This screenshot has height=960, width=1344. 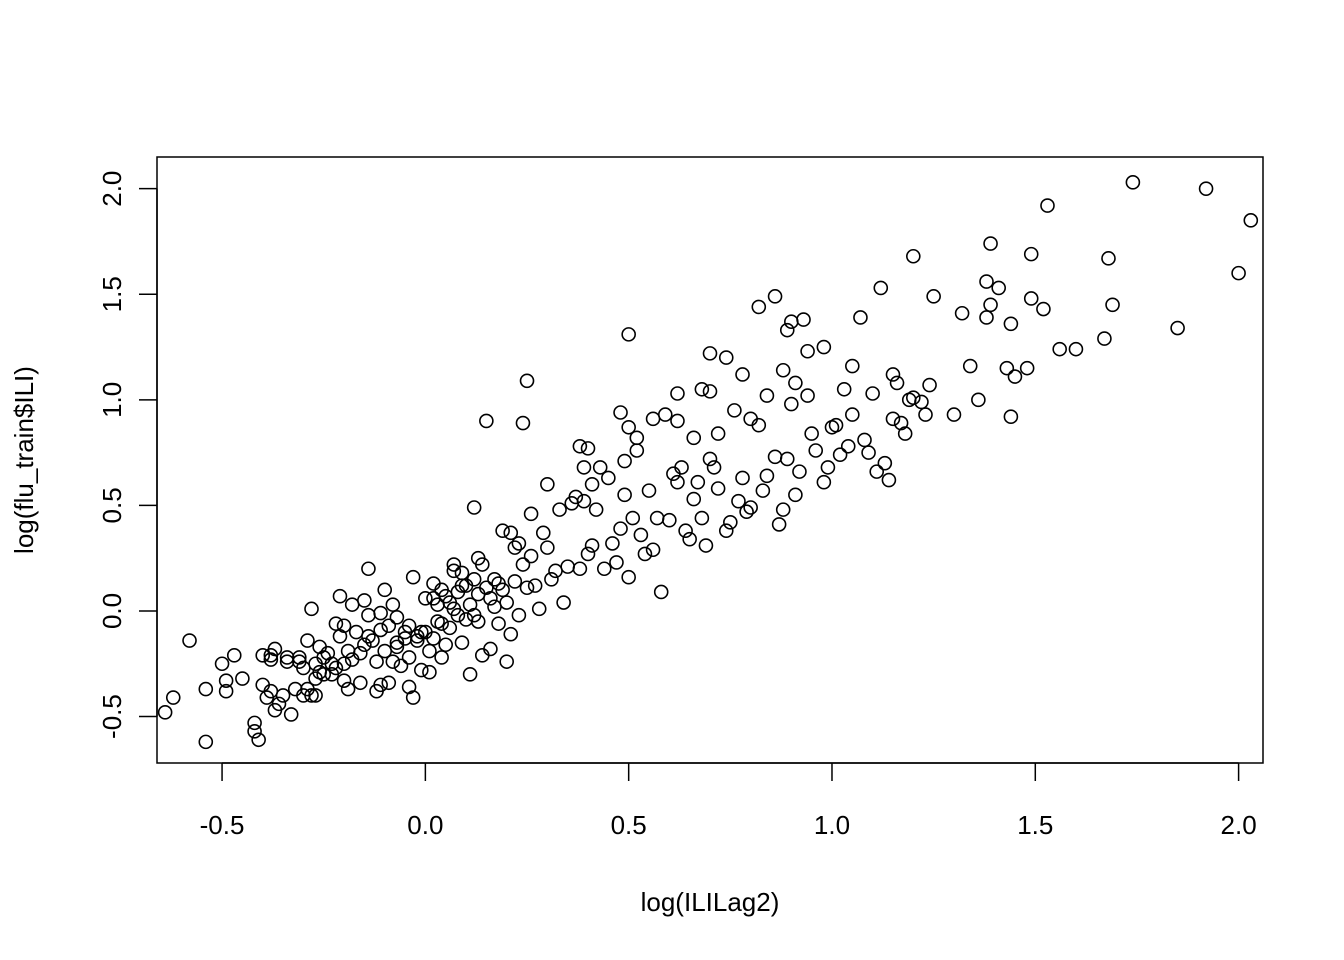 What do you see at coordinates (425, 825) in the screenshot?
I see `x-tick-label: 0.0` at bounding box center [425, 825].